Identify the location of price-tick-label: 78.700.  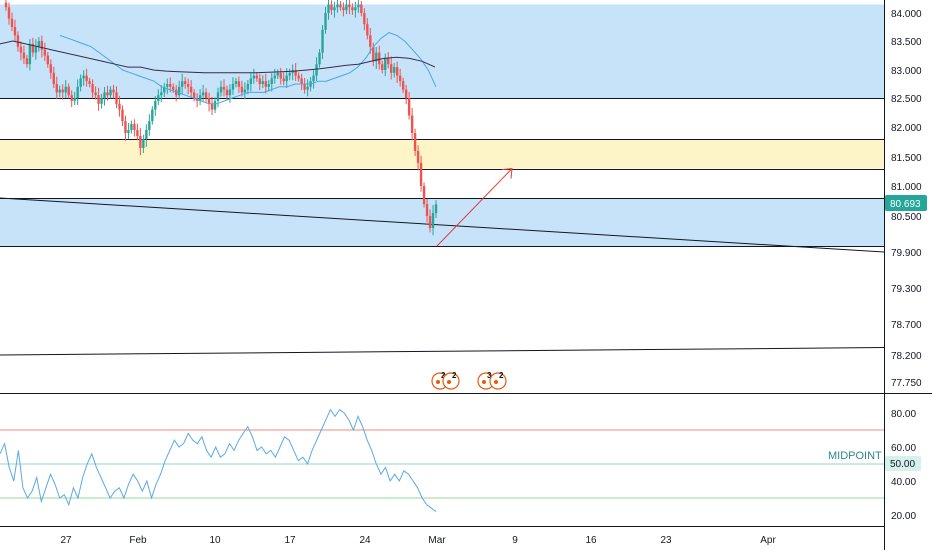
(906, 325).